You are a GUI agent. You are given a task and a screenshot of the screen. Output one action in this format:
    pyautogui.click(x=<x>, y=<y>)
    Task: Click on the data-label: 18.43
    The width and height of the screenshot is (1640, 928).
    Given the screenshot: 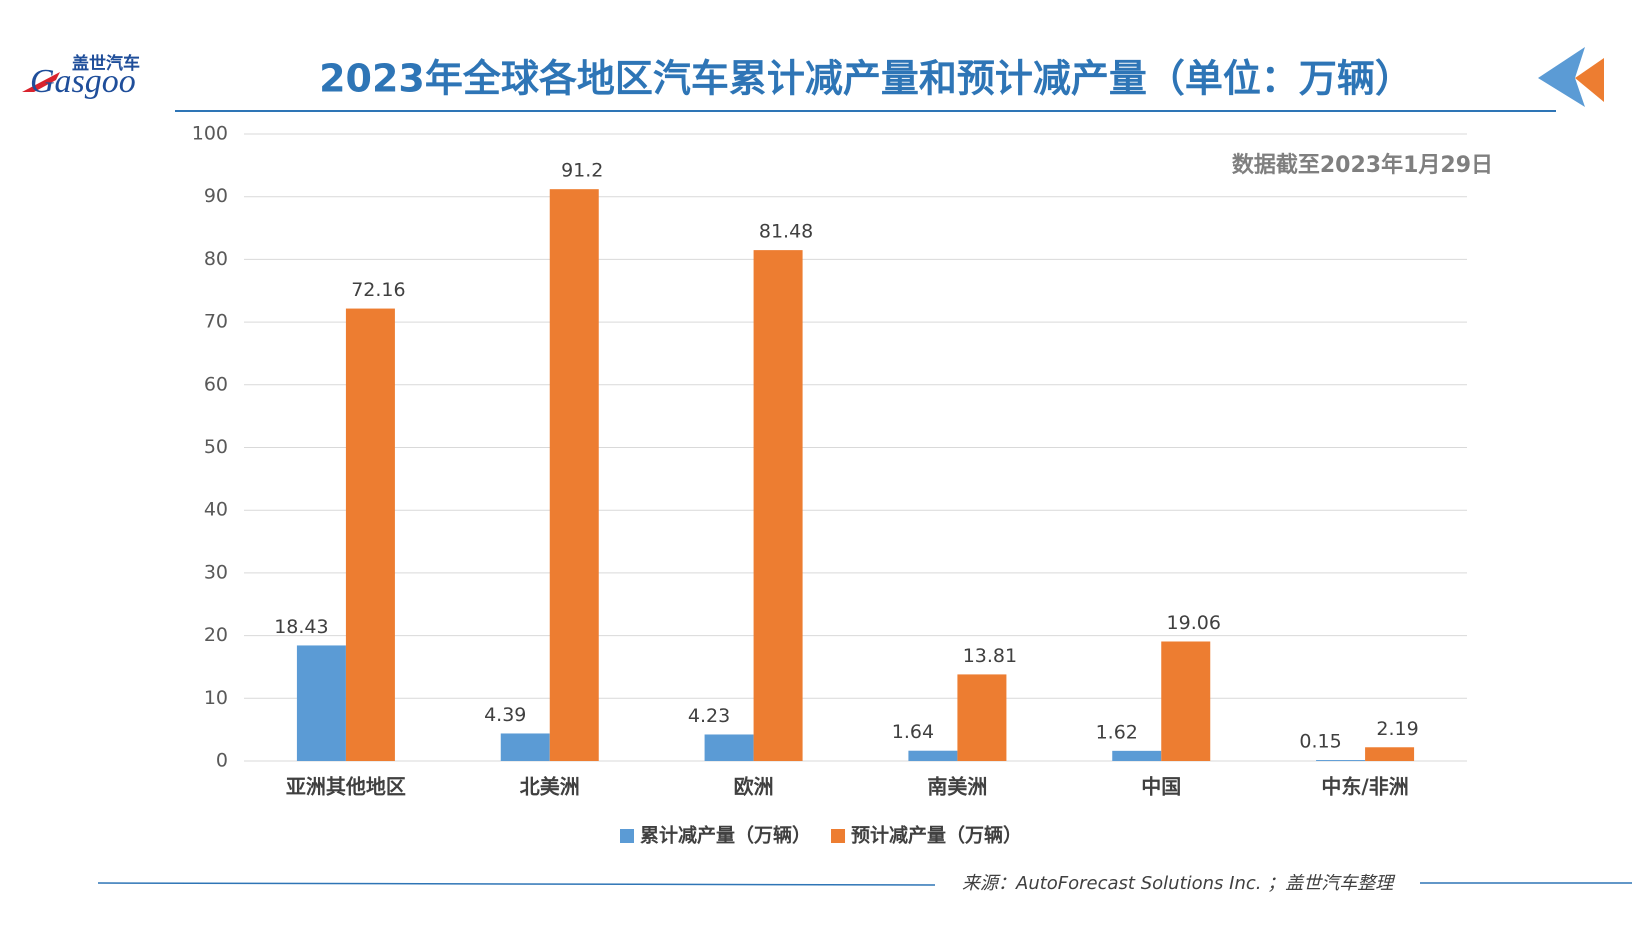 What is the action you would take?
    pyautogui.click(x=301, y=627)
    